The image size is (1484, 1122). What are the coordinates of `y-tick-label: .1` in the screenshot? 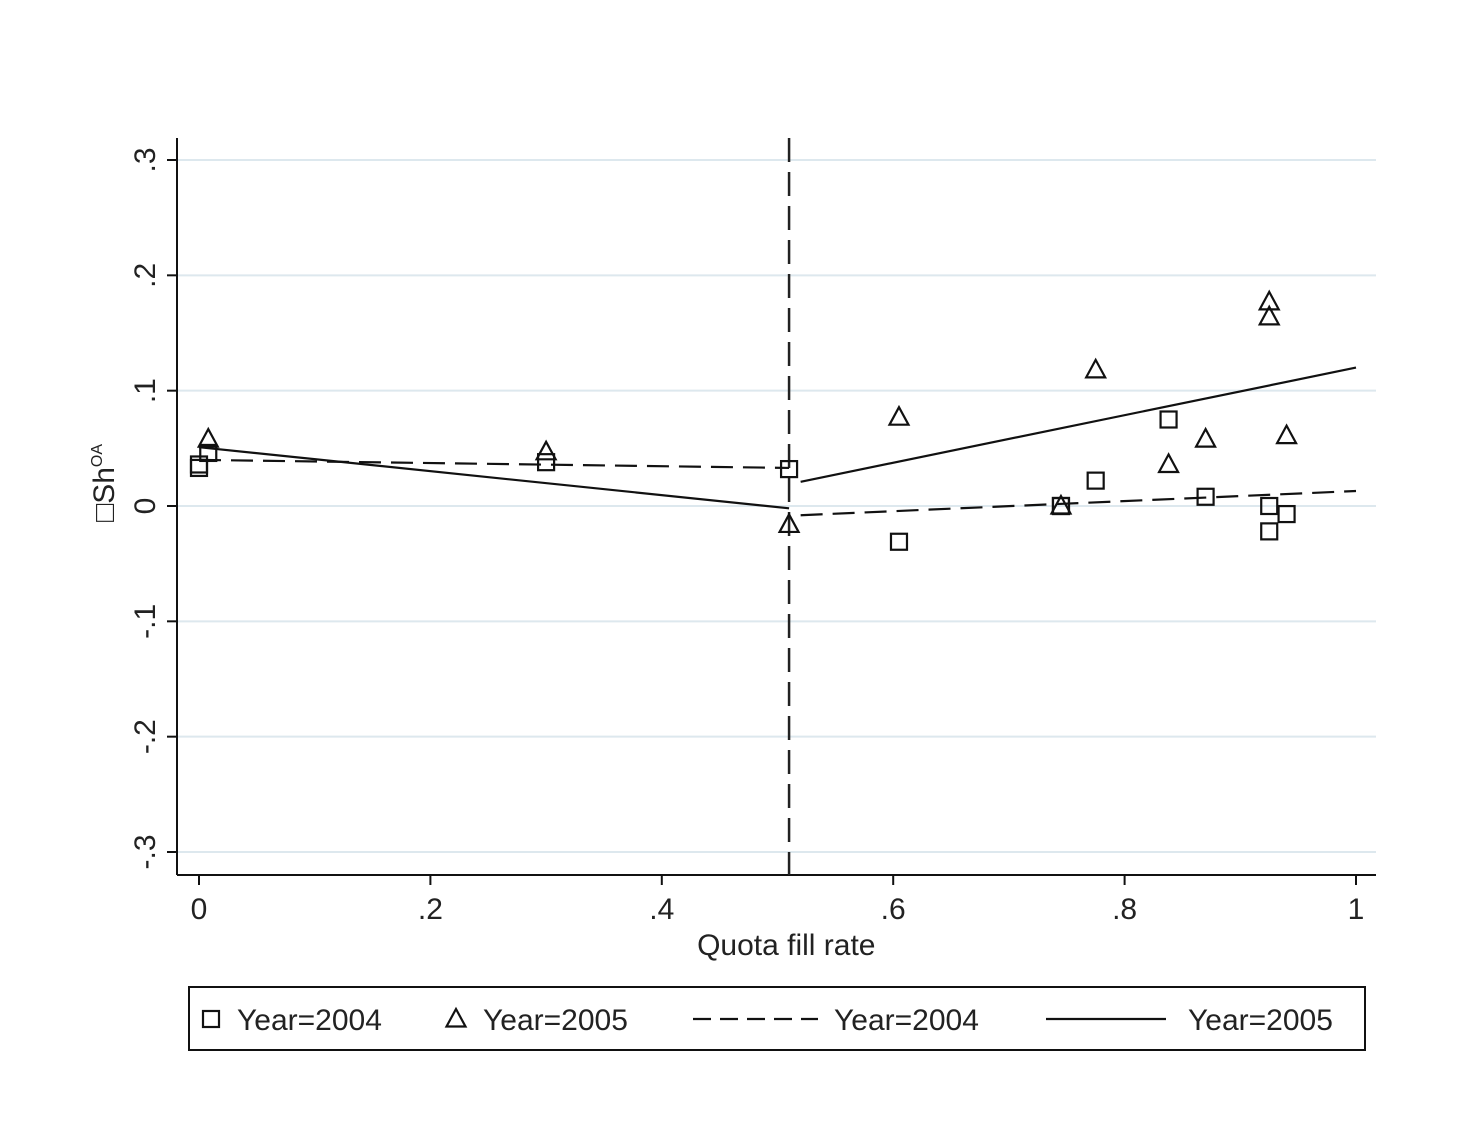 It's located at (145, 390).